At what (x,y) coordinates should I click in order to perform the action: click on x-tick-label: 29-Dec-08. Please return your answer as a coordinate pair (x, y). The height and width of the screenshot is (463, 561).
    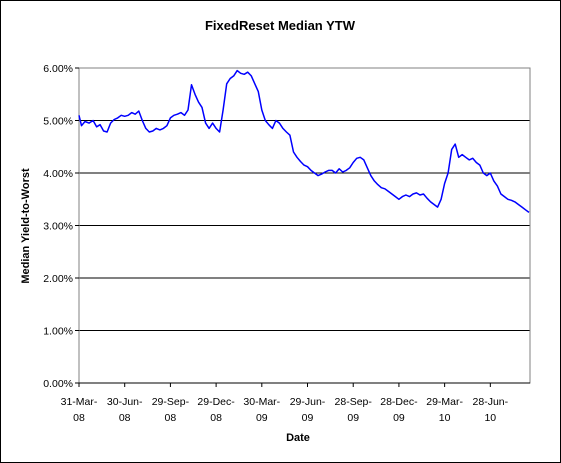
    Looking at the image, I should click on (216, 410).